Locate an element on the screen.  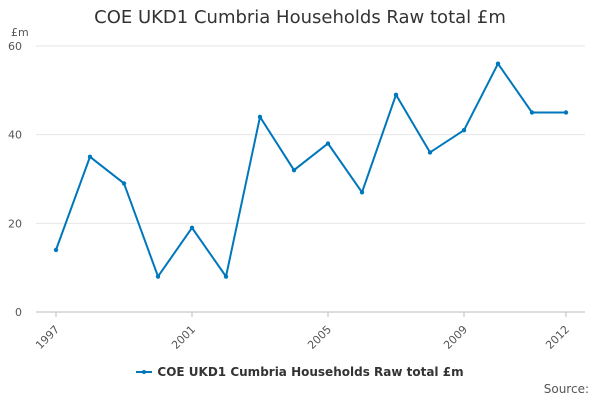
y-tick-label: 40 is located at coordinates (15, 135).